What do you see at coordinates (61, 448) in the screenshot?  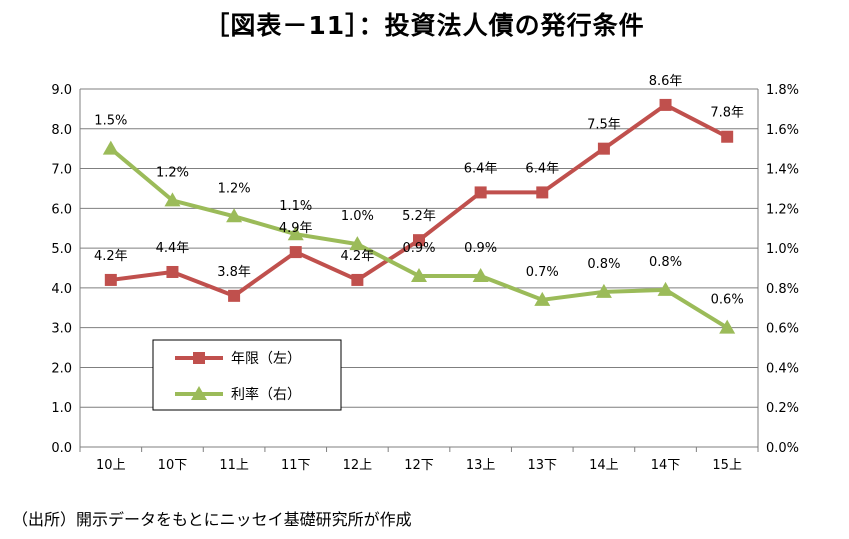 I see `y-left-tick-label: 0.0` at bounding box center [61, 448].